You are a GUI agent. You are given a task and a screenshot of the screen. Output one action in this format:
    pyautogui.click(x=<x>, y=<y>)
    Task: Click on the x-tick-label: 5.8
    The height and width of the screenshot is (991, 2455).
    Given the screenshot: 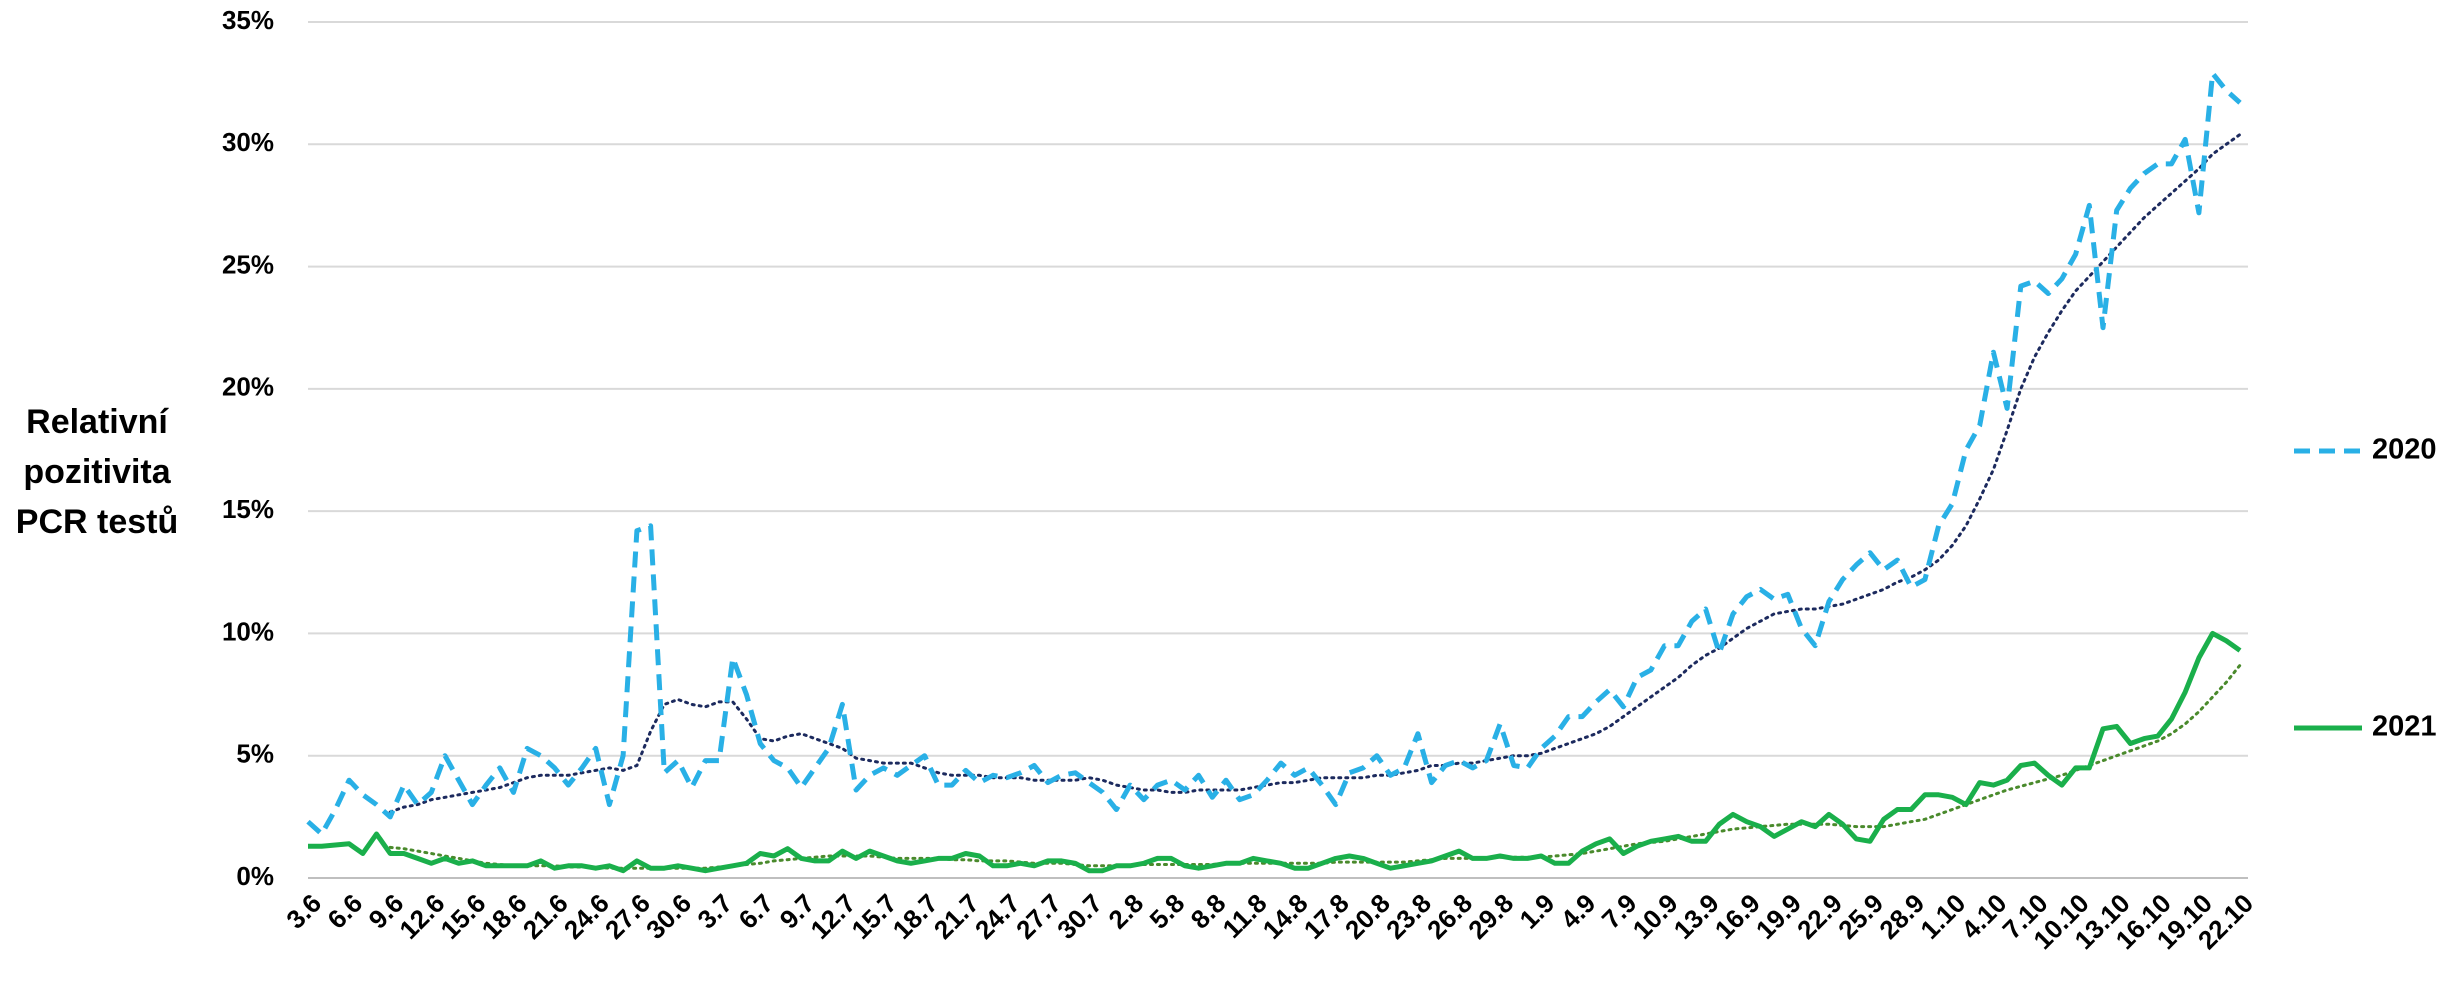 What is the action you would take?
    pyautogui.click(x=1167, y=911)
    